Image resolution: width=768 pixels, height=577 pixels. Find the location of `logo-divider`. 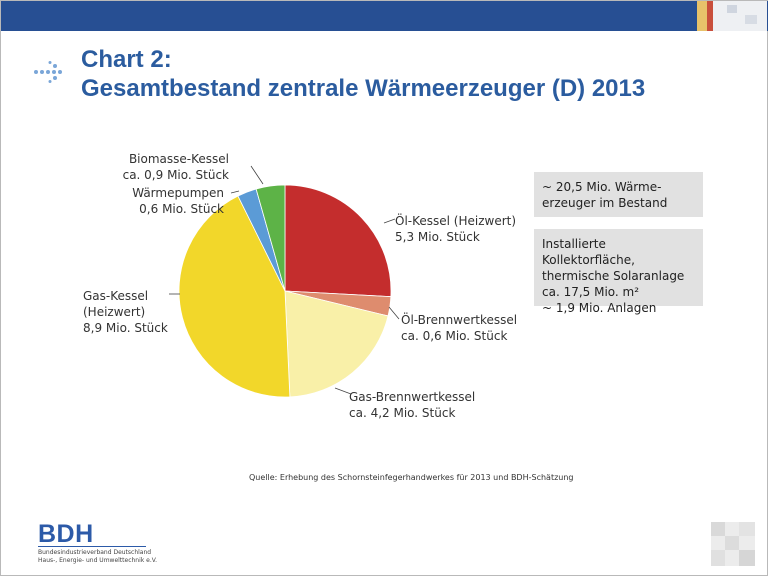

logo-divider is located at coordinates (92, 546).